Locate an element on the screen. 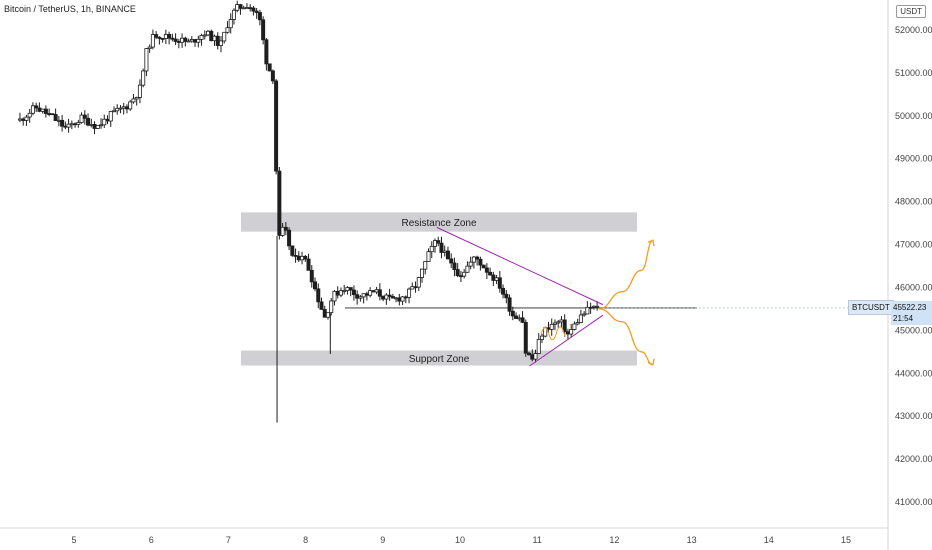  last-price-tag: 45522.23 21:54 is located at coordinates (911, 313).